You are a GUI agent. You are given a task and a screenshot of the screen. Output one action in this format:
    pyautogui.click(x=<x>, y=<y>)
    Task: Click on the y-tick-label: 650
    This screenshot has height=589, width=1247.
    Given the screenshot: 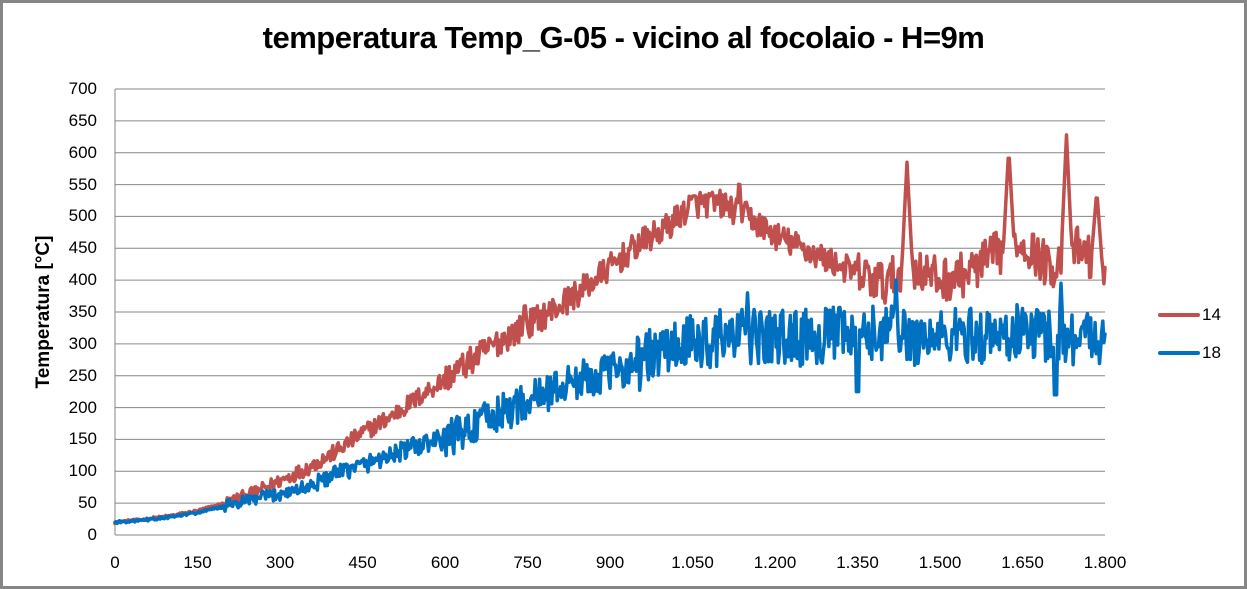 What is the action you would take?
    pyautogui.click(x=82, y=120)
    